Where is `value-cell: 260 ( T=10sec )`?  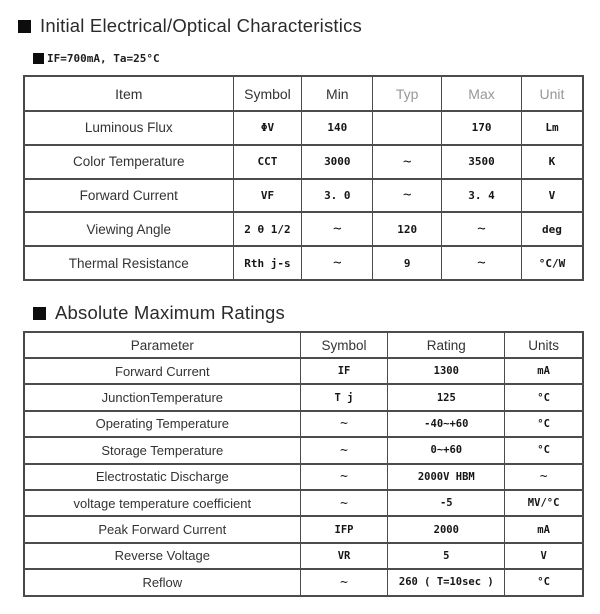 value-cell: 260 ( T=10sec ) is located at coordinates (446, 582).